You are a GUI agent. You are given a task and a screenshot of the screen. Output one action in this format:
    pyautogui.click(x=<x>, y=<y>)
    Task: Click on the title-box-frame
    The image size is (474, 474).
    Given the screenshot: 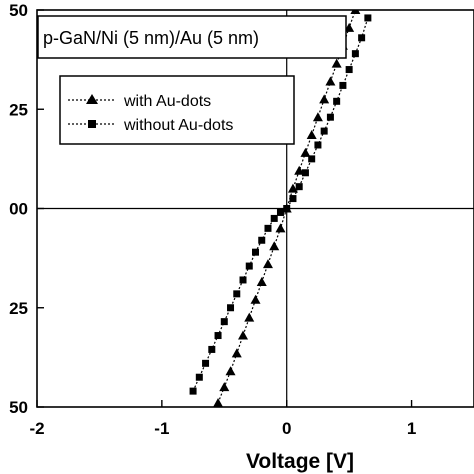 What is the action you would take?
    pyautogui.click(x=192, y=37)
    